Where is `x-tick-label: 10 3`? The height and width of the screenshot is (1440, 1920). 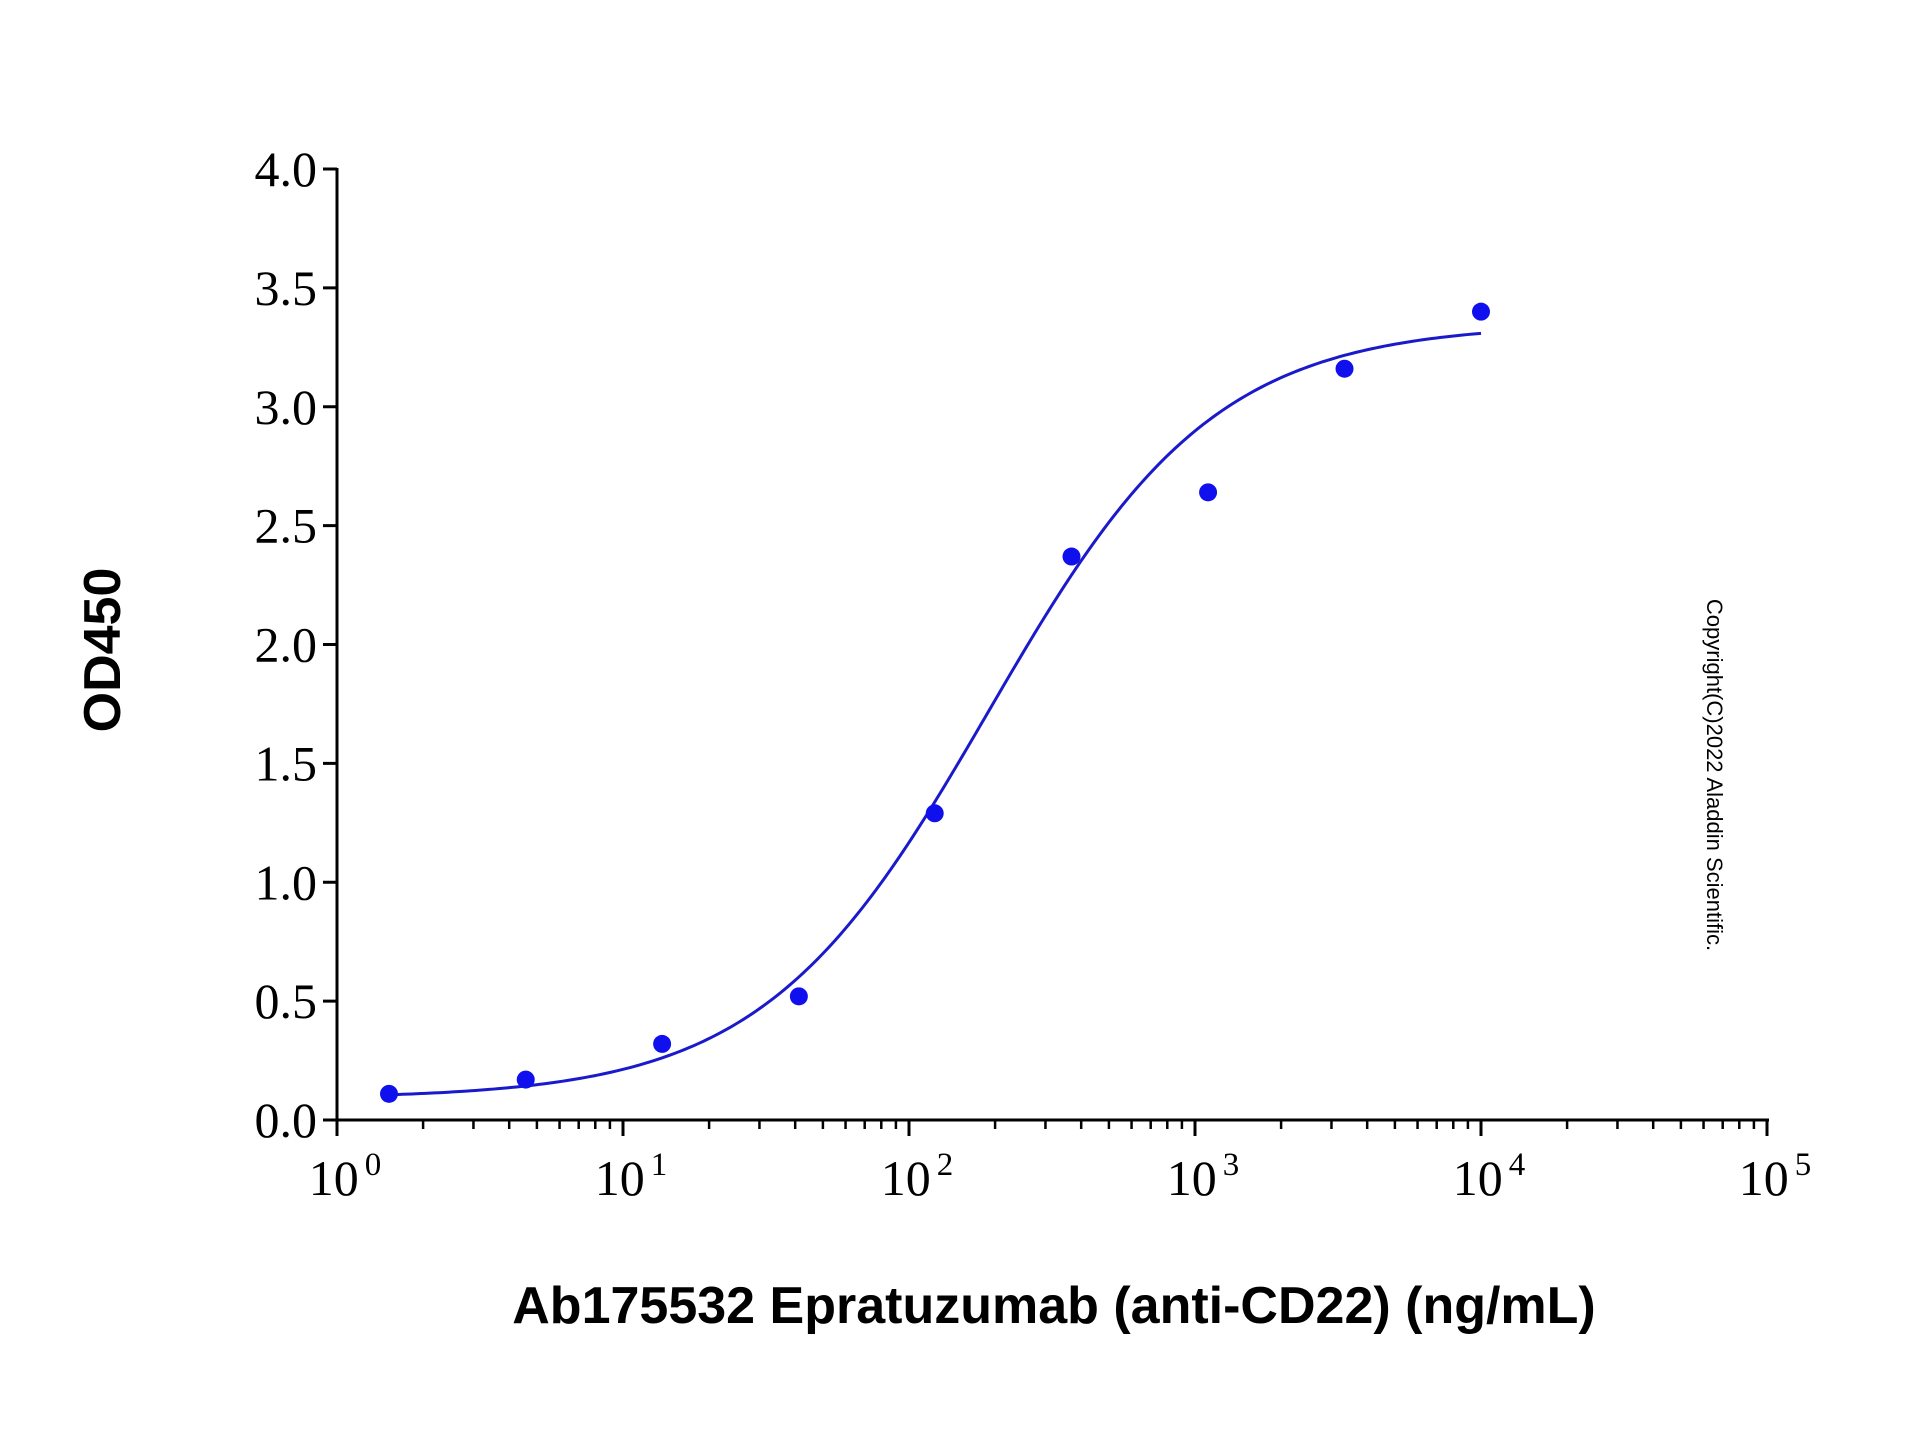 x-tick-label: 10 3 is located at coordinates (1203, 1176).